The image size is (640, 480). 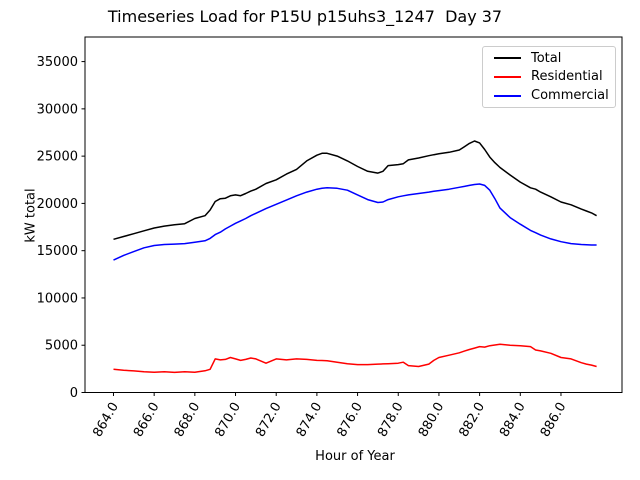 I want to click on y-tick-label: 25000, so click(x=57, y=157).